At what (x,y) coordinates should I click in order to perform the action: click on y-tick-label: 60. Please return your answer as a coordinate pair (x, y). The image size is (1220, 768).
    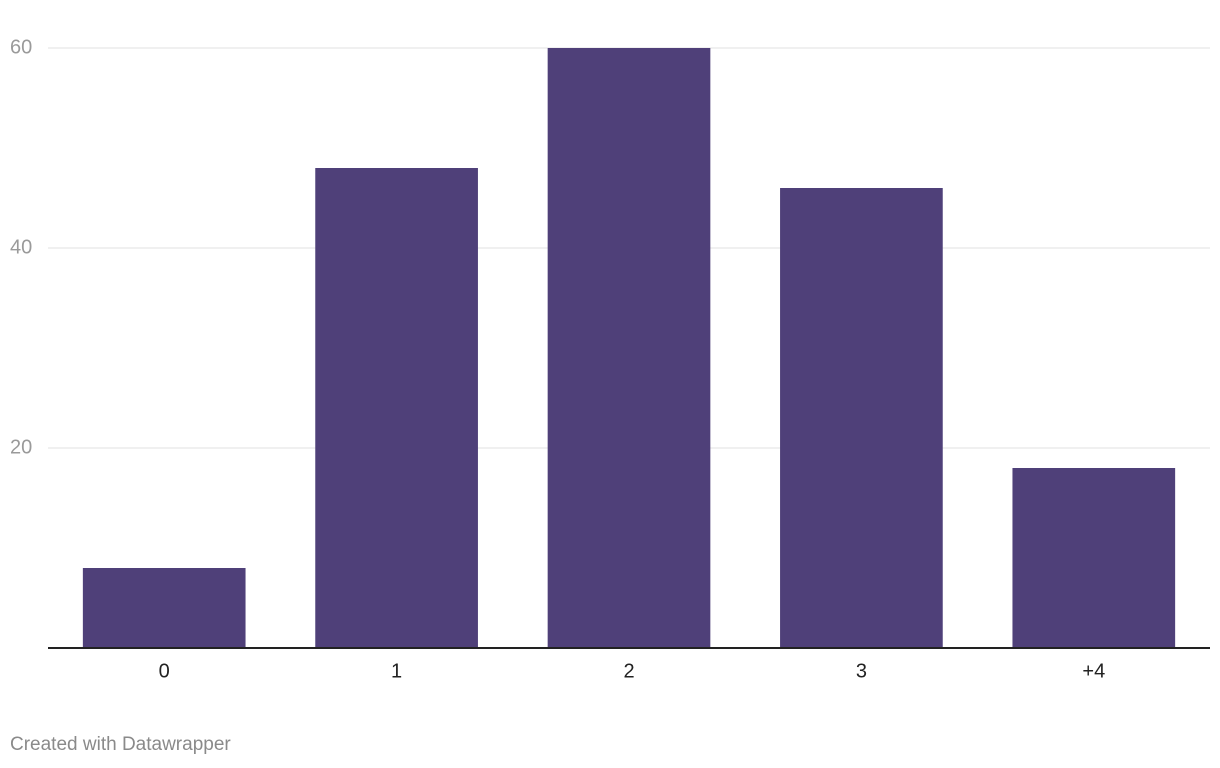
    Looking at the image, I should click on (21, 47).